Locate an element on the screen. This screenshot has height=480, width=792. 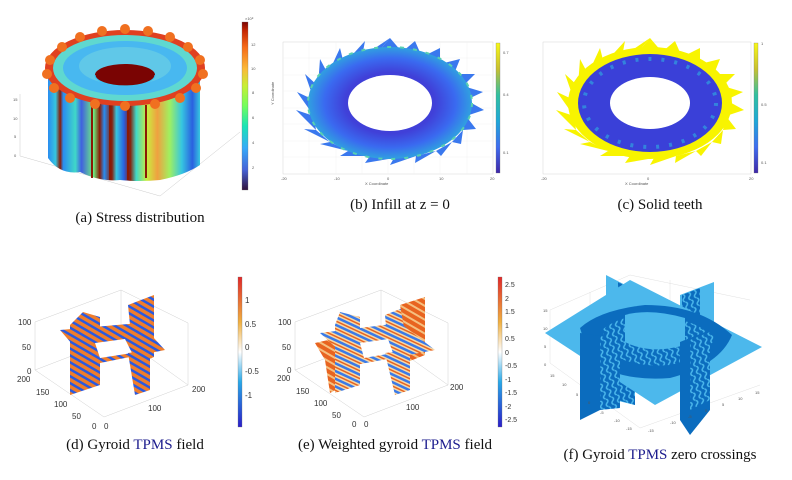
x-tick: 15 is located at coordinates (757, 392).